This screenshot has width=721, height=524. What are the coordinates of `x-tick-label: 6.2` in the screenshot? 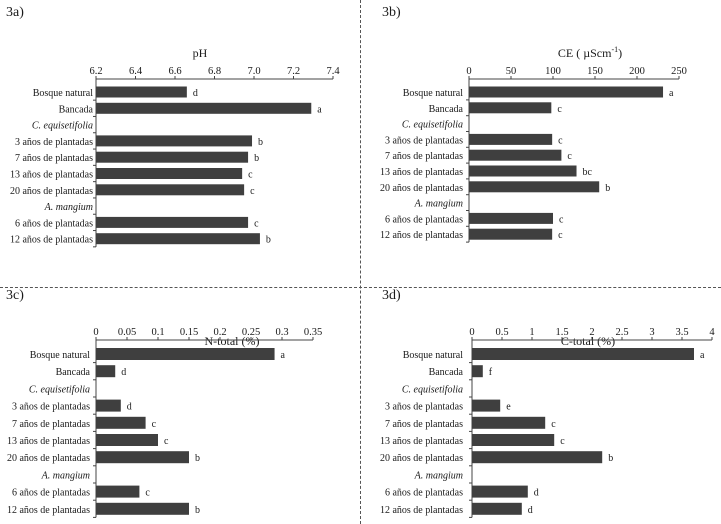 It's located at (95, 71).